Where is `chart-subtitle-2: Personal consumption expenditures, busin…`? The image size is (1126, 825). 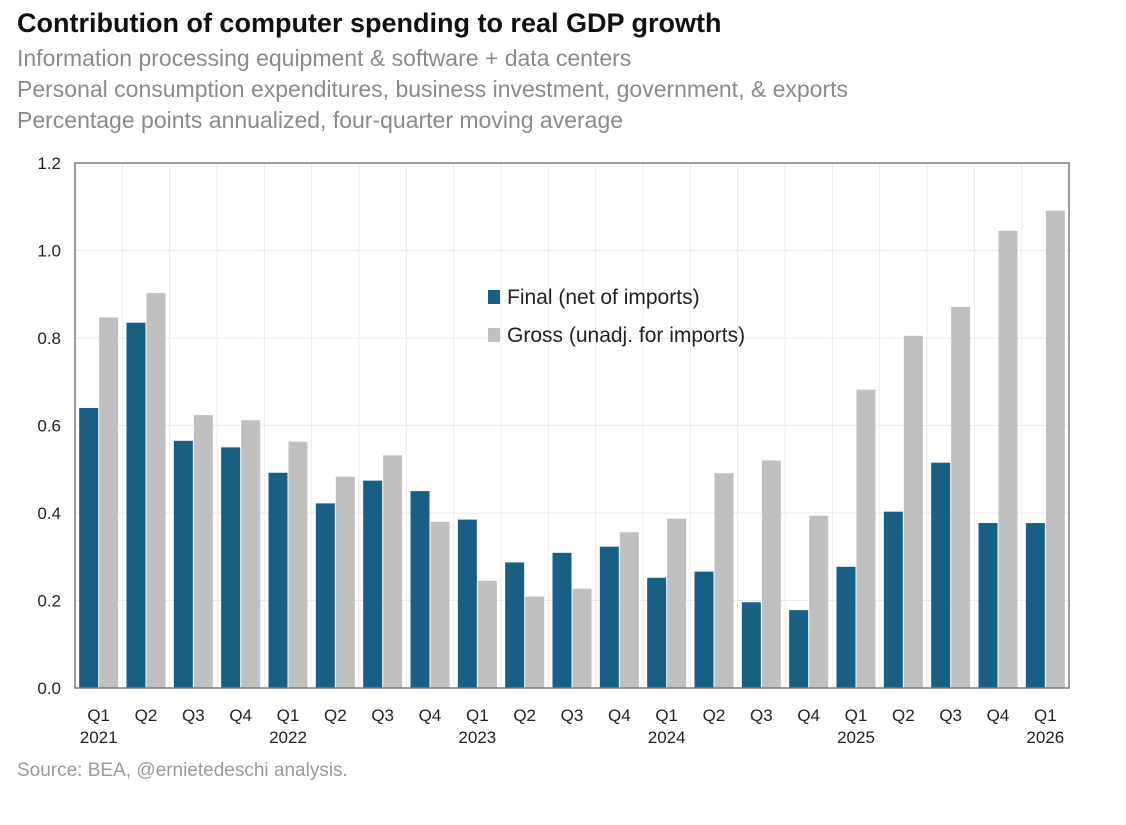 chart-subtitle-2: Personal consumption expenditures, busin… is located at coordinates (432, 89).